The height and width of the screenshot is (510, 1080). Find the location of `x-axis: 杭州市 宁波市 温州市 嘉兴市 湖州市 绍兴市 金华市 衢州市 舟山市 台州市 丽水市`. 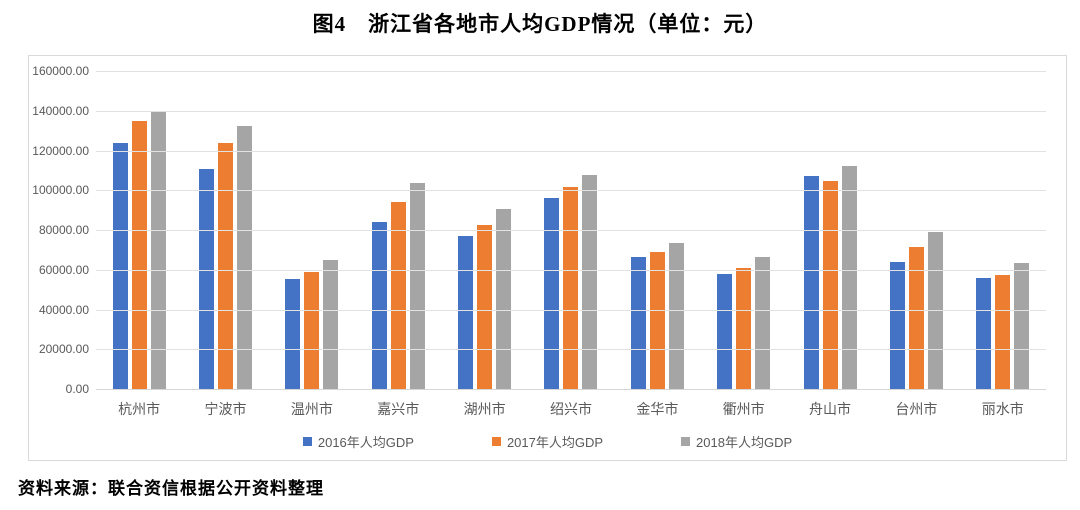

x-axis: 杭州市 宁波市 温州市 嘉兴市 湖州市 绍兴市 金华市 衢州市 舟山市 台州市 丽水市 is located at coordinates (571, 409).